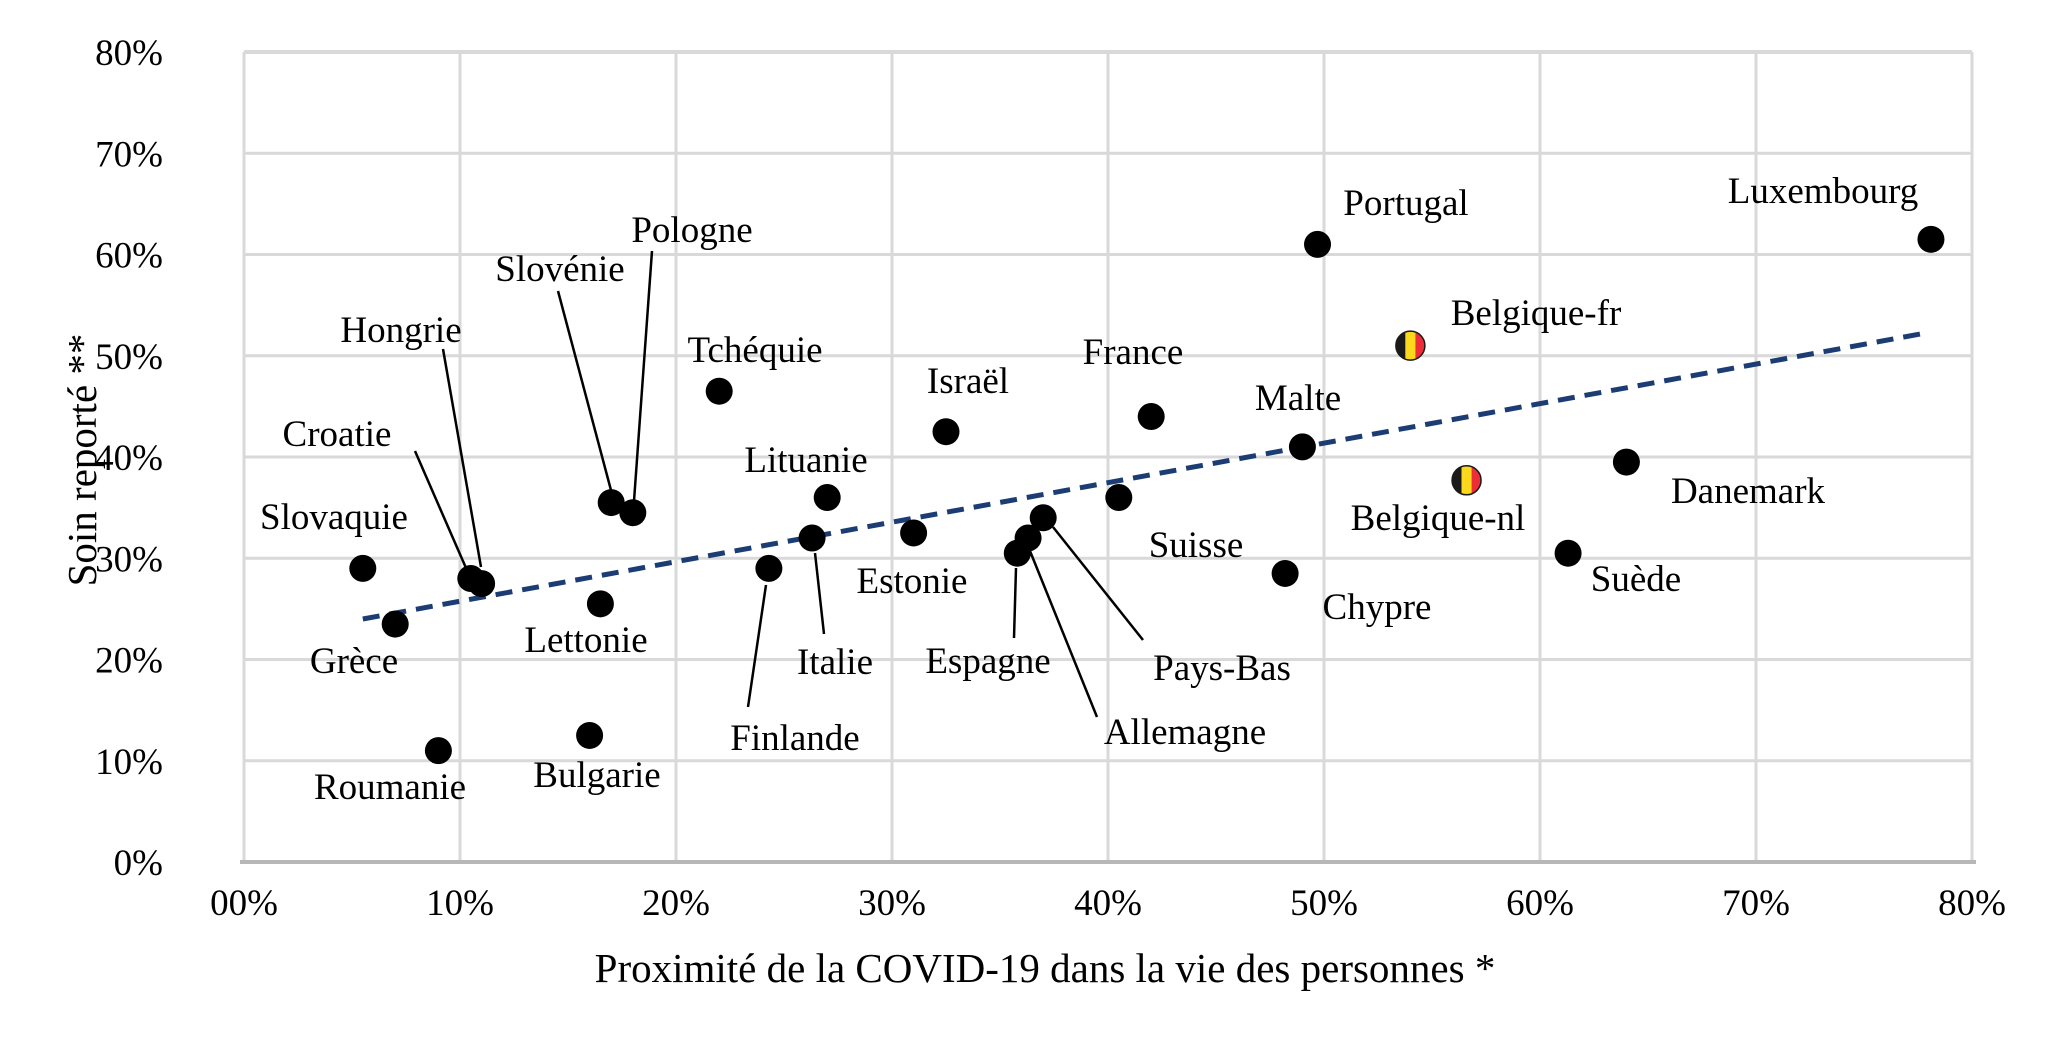 This screenshot has width=2065, height=1053. I want to click on label-estonie: Estonie, so click(912, 581).